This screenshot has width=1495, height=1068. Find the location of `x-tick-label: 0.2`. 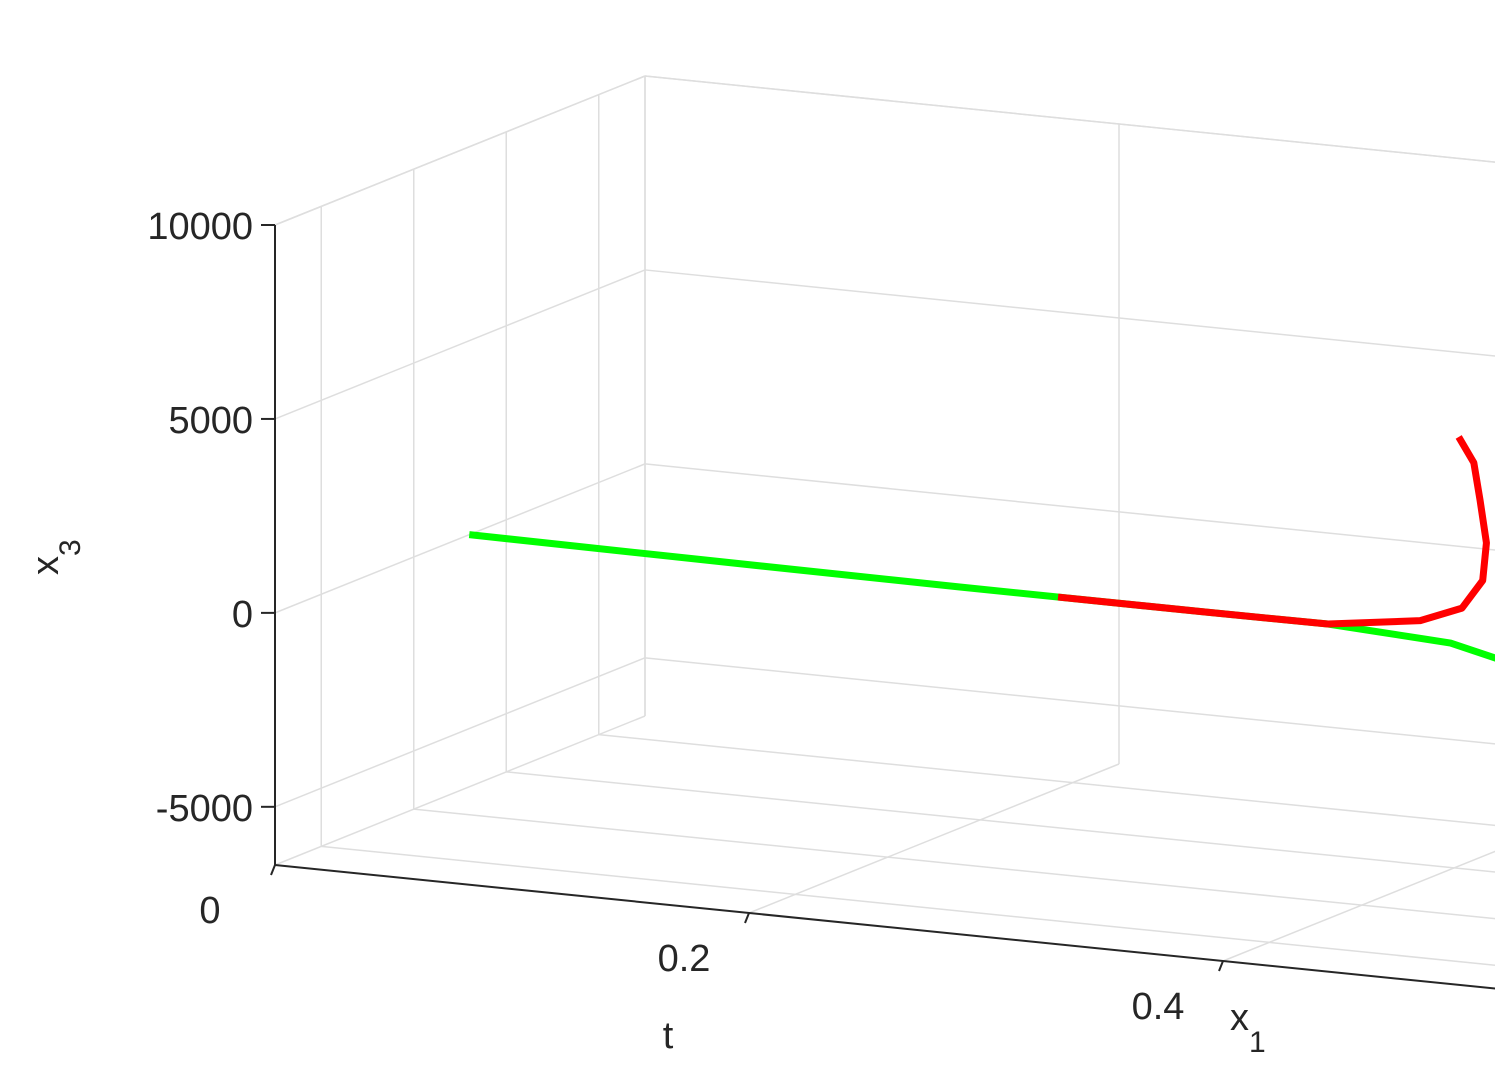

x-tick-label: 0.2 is located at coordinates (684, 959).